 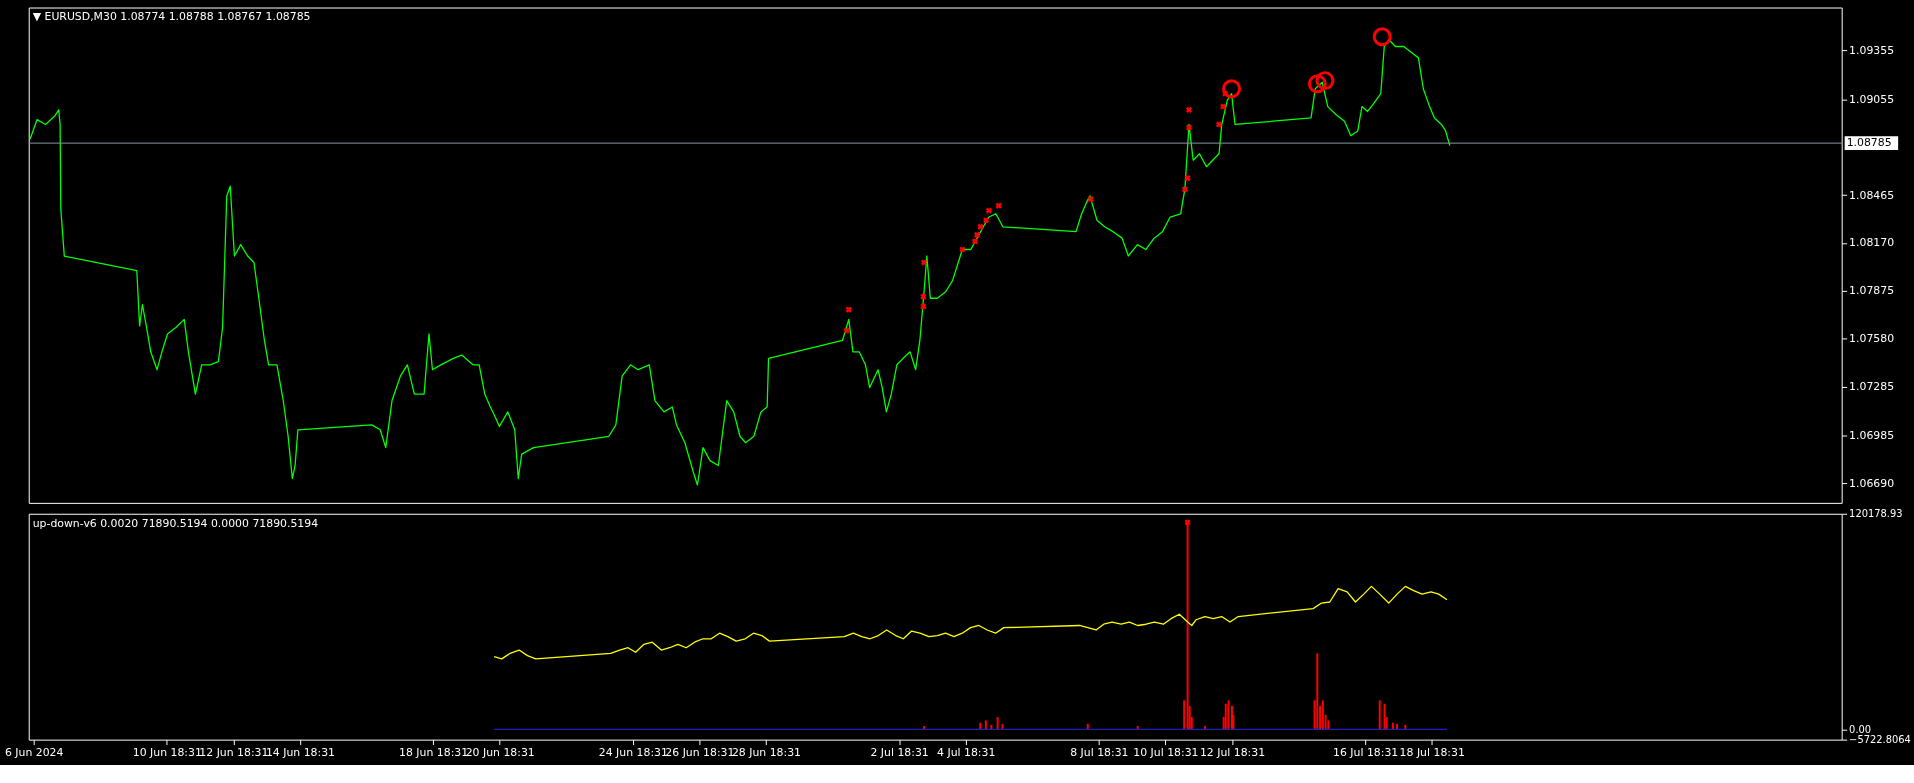 What do you see at coordinates (1872, 243) in the screenshot?
I see `y-tick-label: 1.08170` at bounding box center [1872, 243].